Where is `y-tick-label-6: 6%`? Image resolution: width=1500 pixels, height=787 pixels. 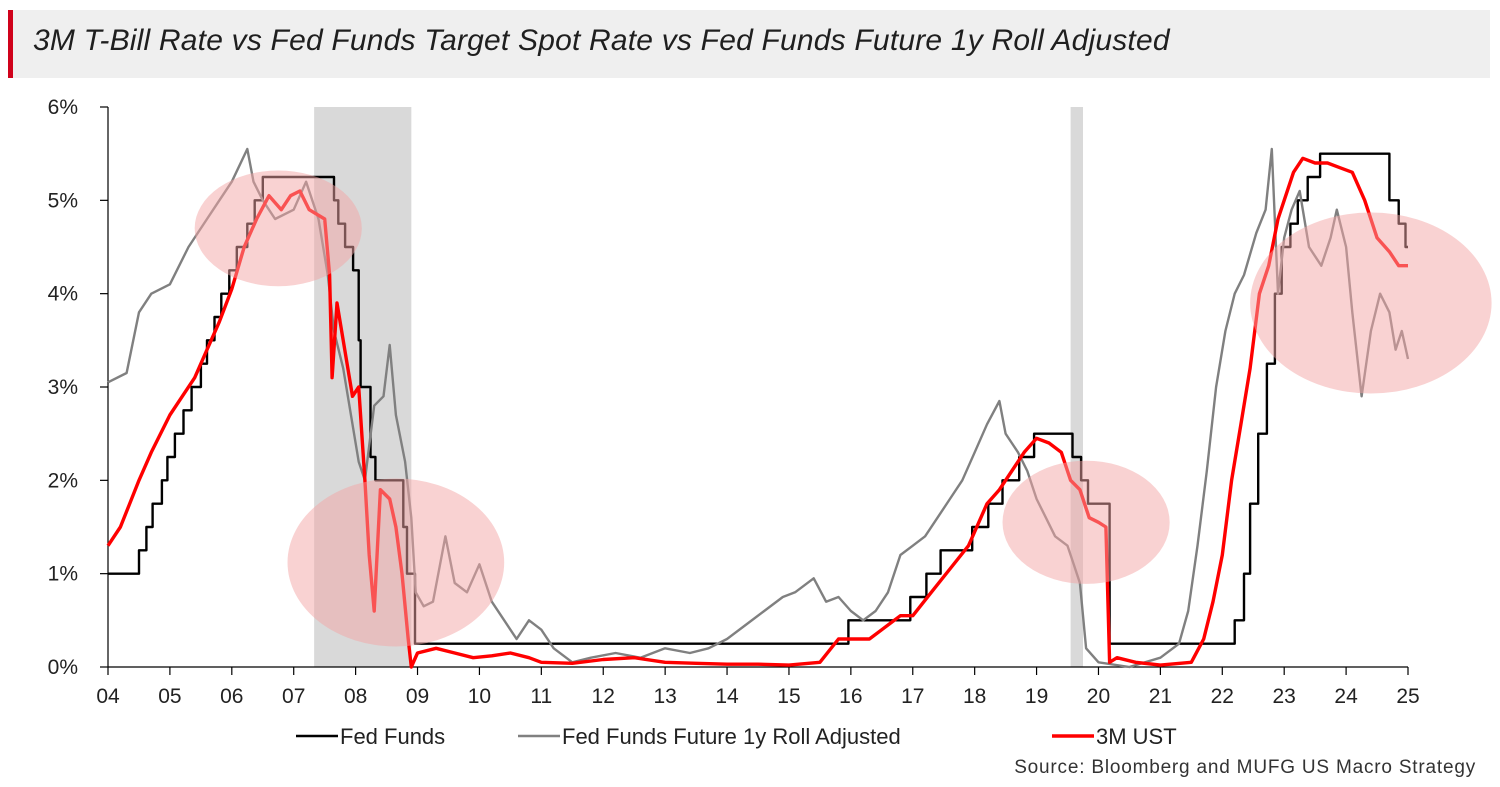
y-tick-label-6: 6% is located at coordinates (63, 107).